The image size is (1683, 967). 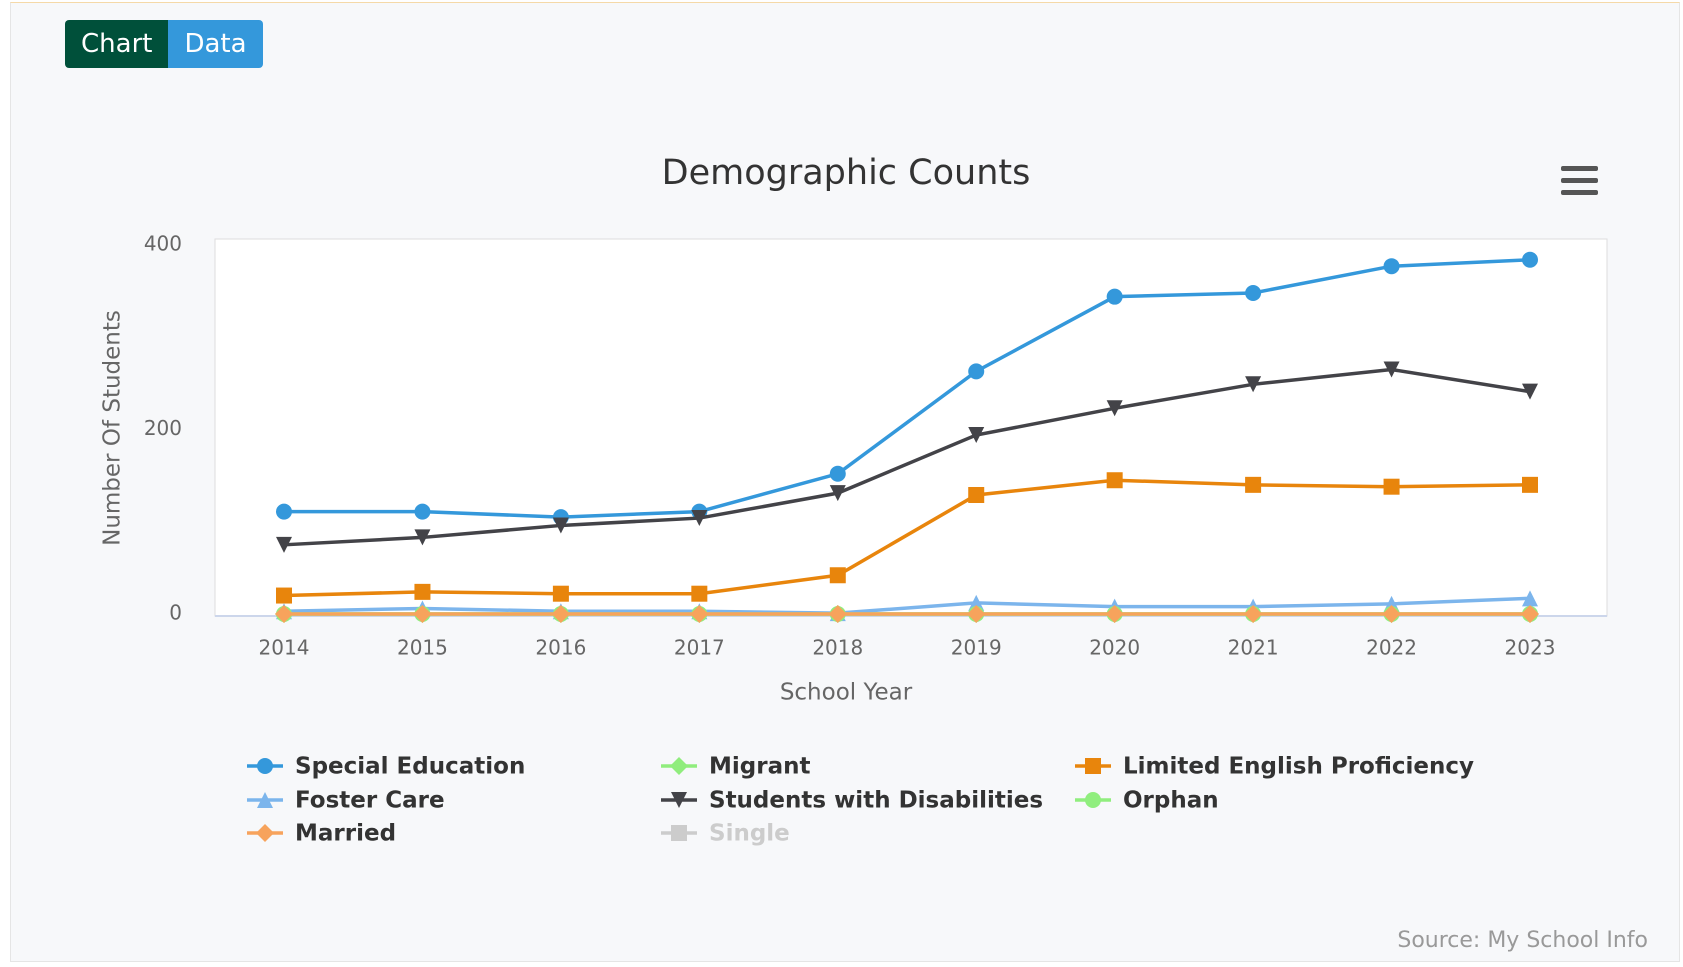 I want to click on x-axis-title: School Year, so click(x=846, y=693).